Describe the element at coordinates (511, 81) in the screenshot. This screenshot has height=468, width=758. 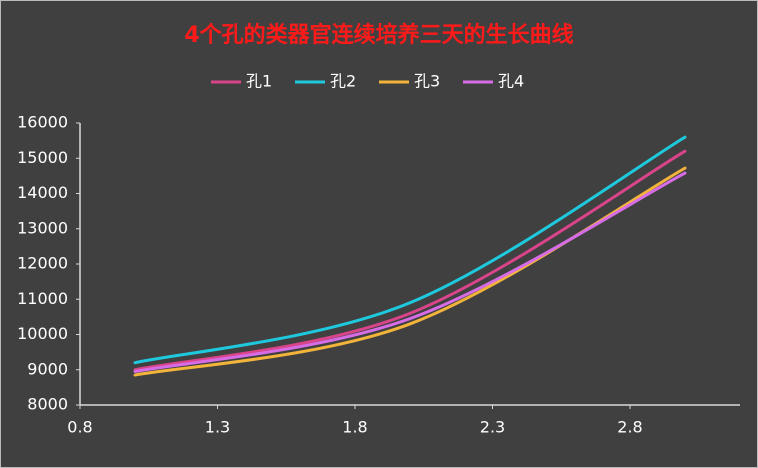
I see `legend-label: 孔4` at that location.